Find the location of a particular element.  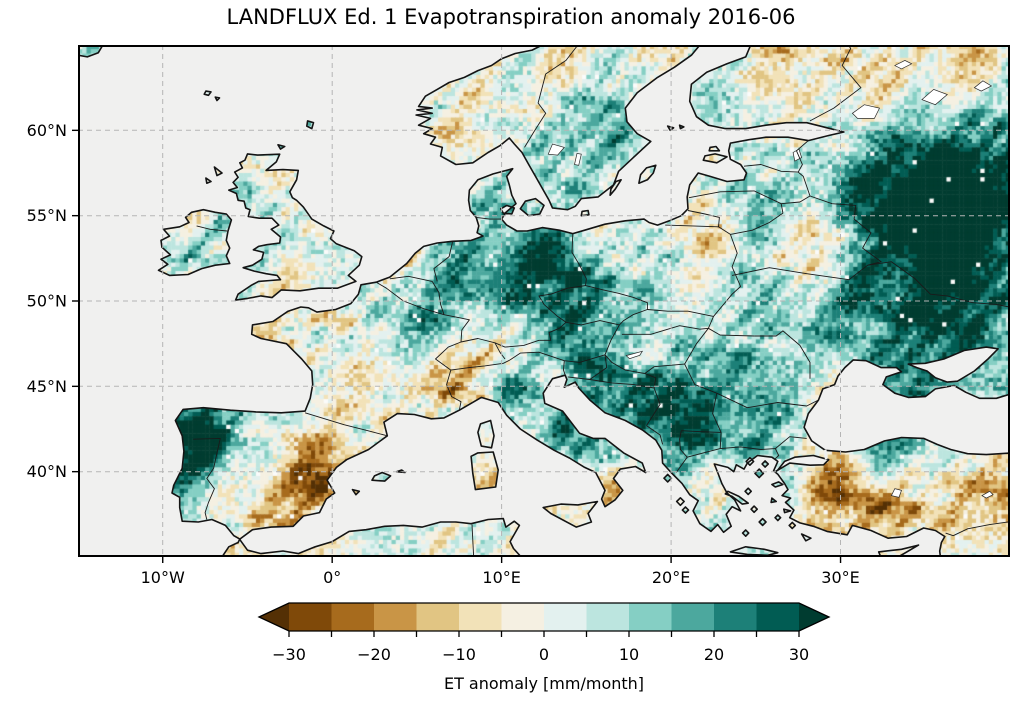

x-tick-label: 0° is located at coordinates (332, 577).